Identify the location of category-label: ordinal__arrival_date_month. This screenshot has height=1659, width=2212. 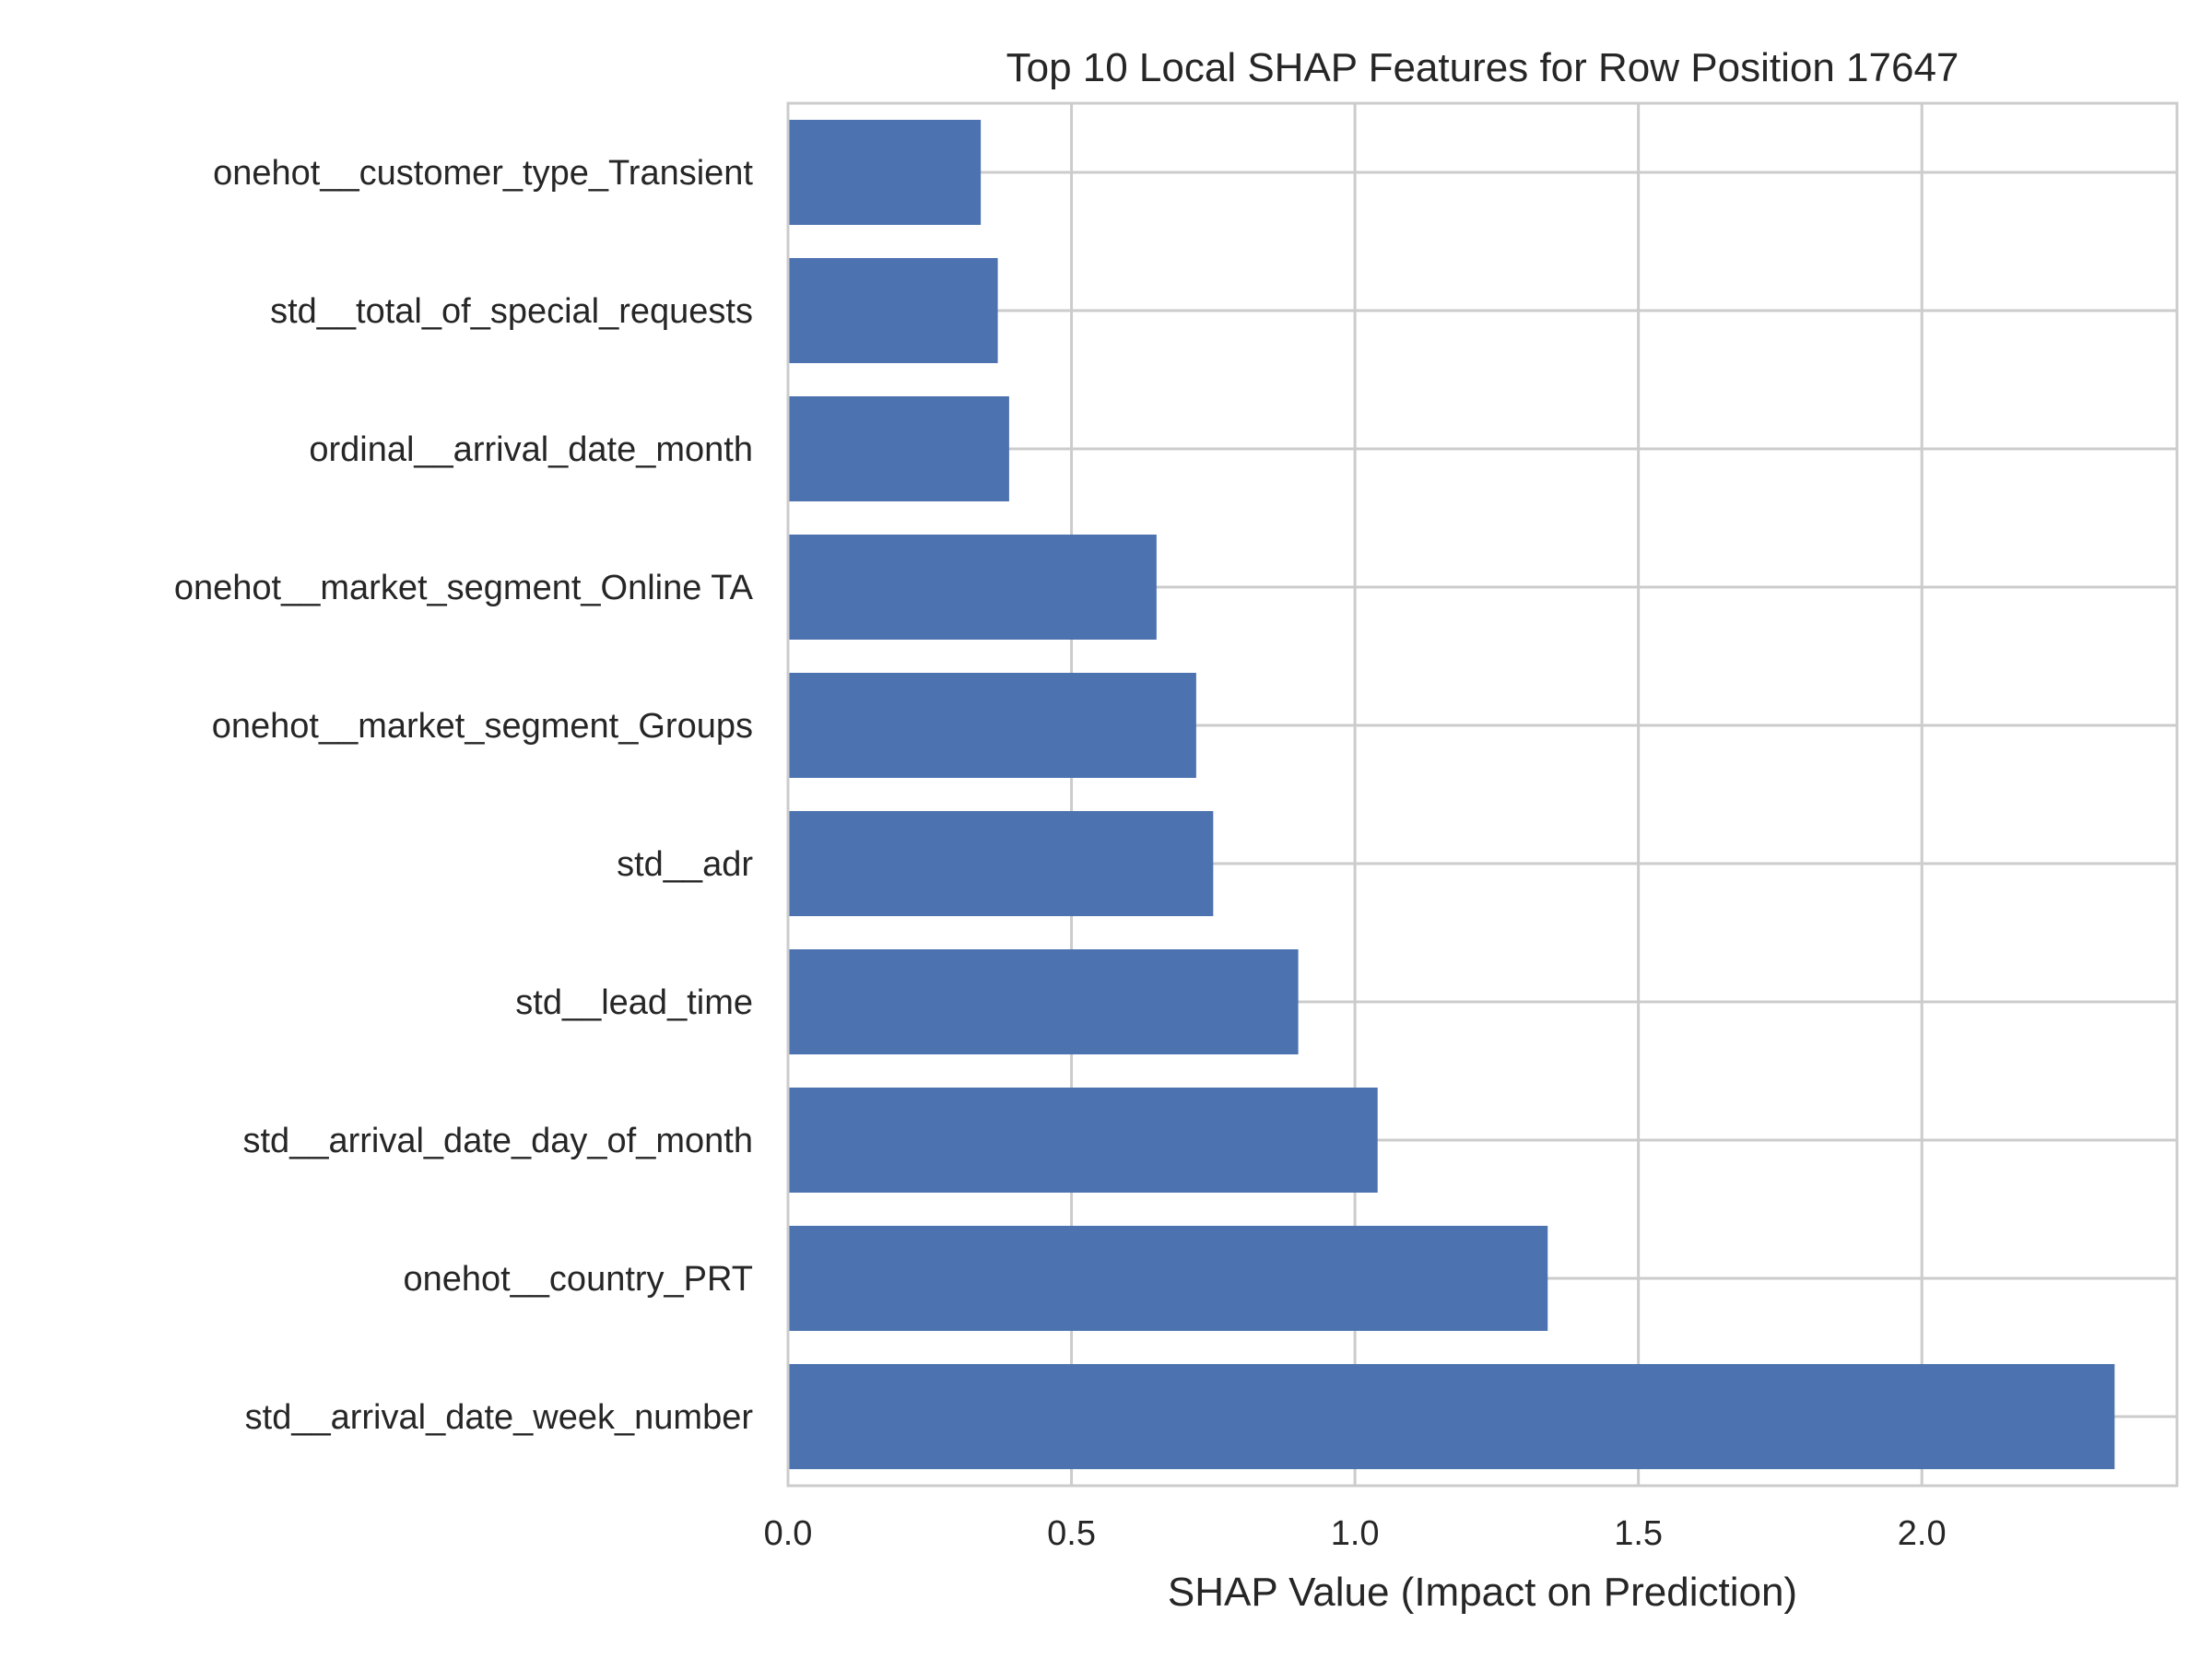
(531, 449).